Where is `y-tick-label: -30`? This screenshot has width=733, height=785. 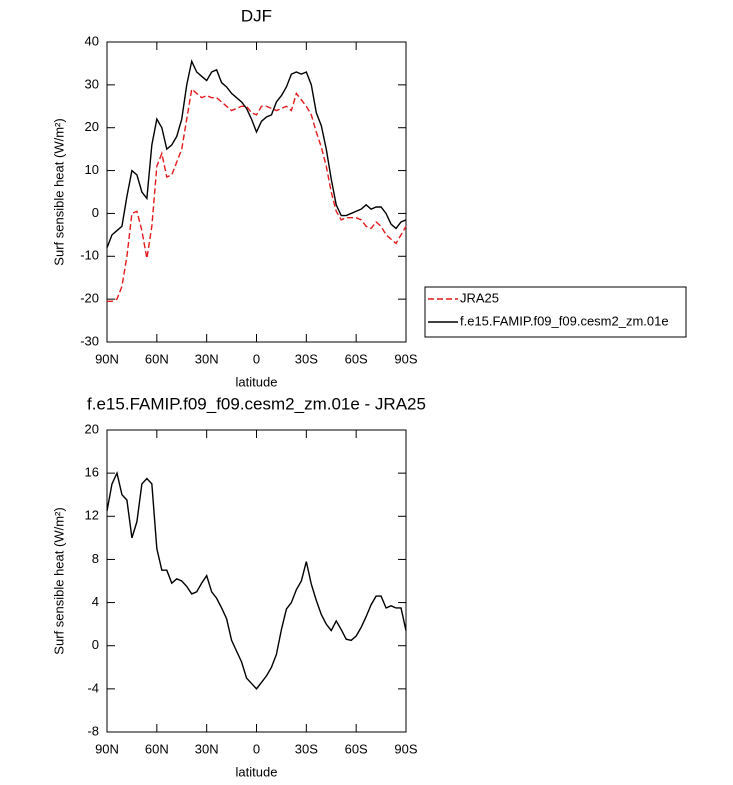
y-tick-label: -30 is located at coordinates (89, 340).